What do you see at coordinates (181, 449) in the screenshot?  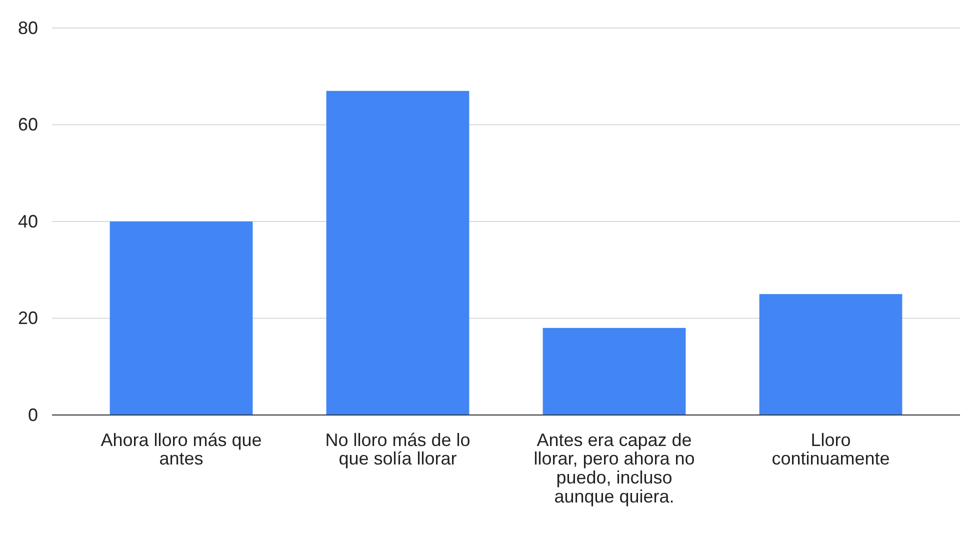 I see `x-tick-label: Ahora lloro más que antes` at bounding box center [181, 449].